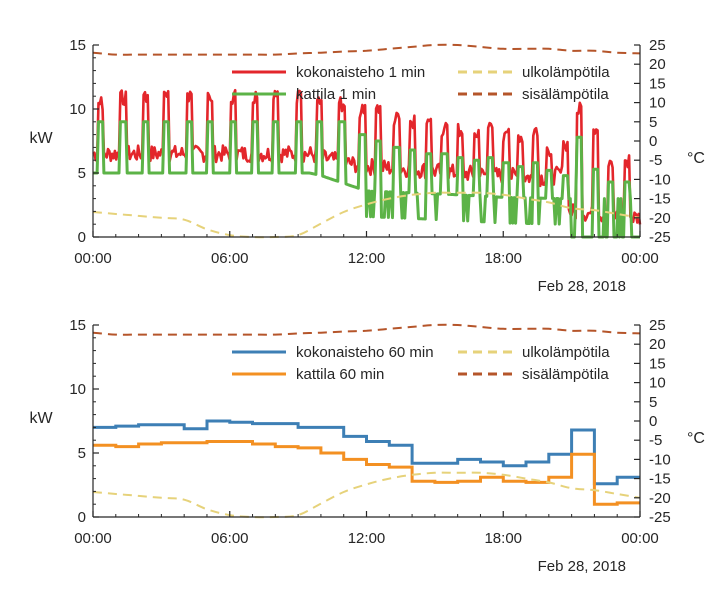 This screenshot has width=708, height=595. What do you see at coordinates (336, 94) in the screenshot?
I see `legend-label: kattila 1 min` at bounding box center [336, 94].